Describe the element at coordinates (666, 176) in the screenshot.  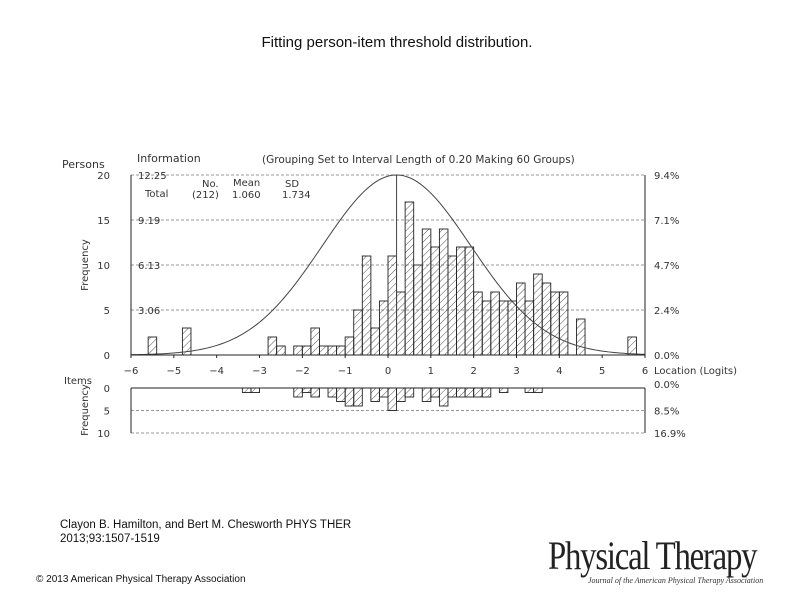
I see `persons-percent-tick-label: 9.4%` at that location.